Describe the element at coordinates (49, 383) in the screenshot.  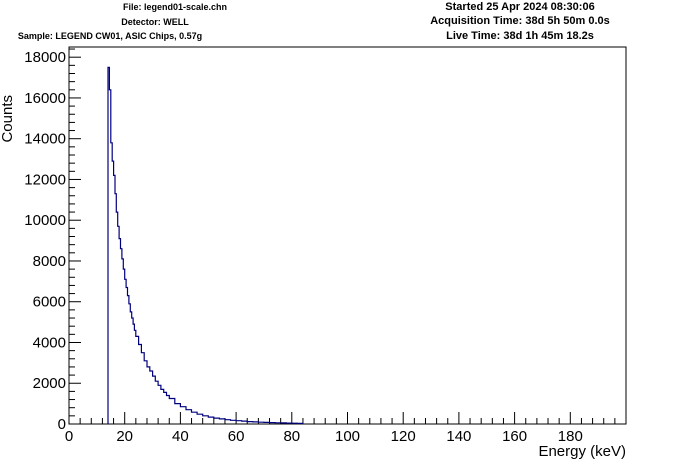
I see `y-tick-label: 2000` at that location.